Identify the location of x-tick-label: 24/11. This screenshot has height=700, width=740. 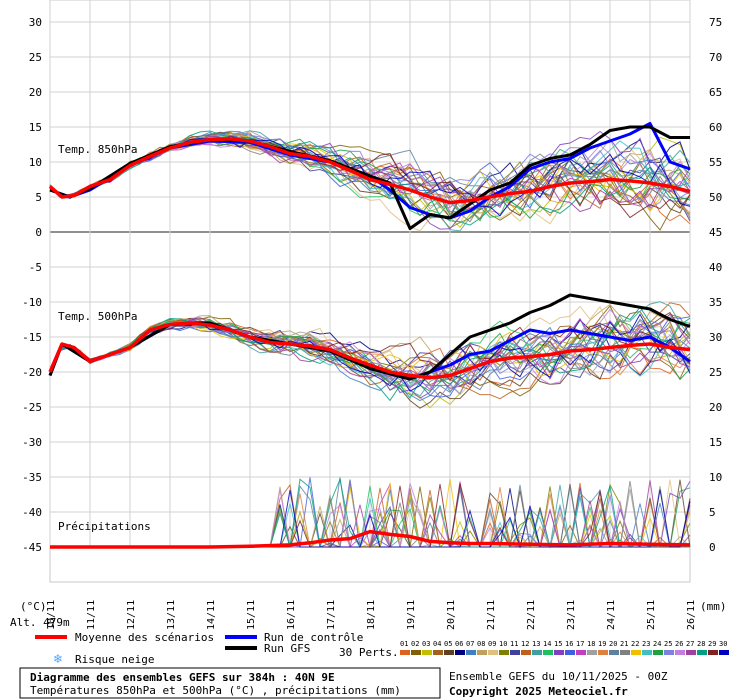
(611, 615).